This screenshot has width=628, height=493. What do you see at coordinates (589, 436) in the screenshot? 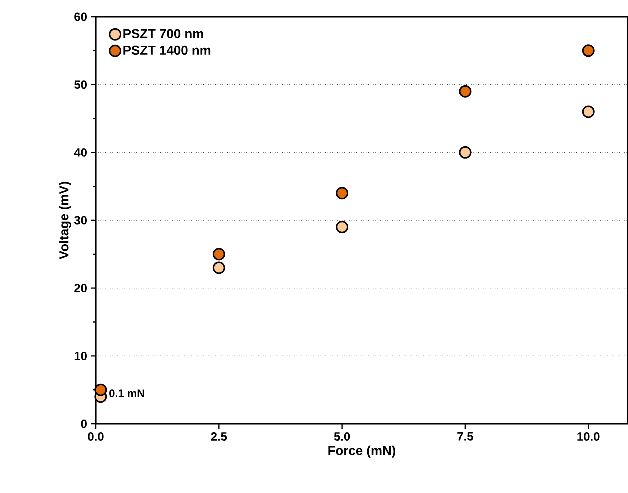
I see `x-tick-label: 10.0` at bounding box center [589, 436].